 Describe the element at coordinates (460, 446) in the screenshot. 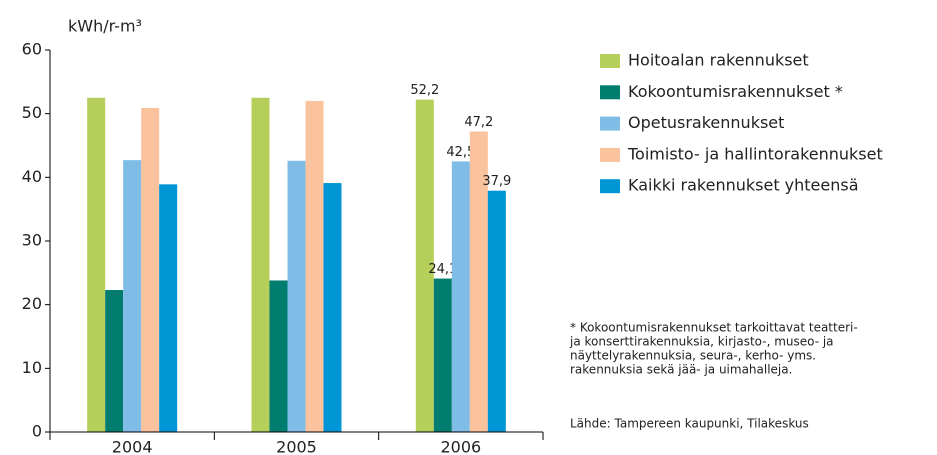

I see `x-tick-label: 2006` at that location.